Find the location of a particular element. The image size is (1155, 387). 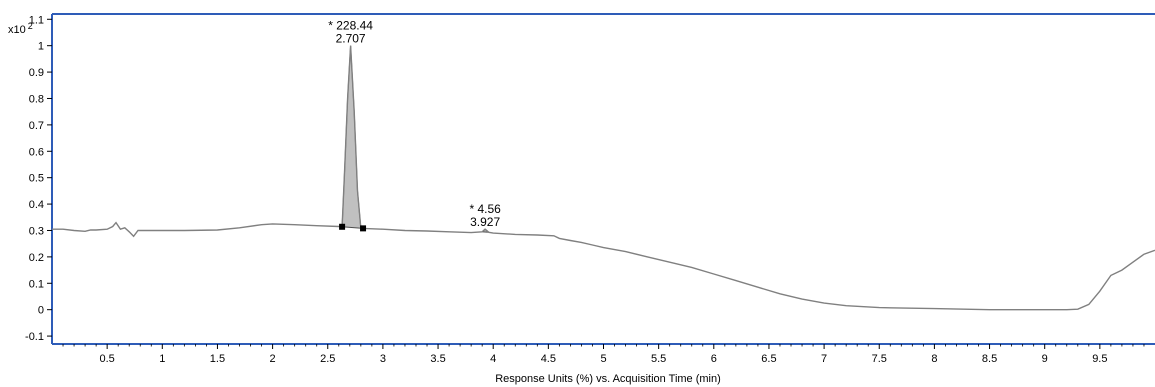

y-tick-label: 0 is located at coordinates (41, 311).